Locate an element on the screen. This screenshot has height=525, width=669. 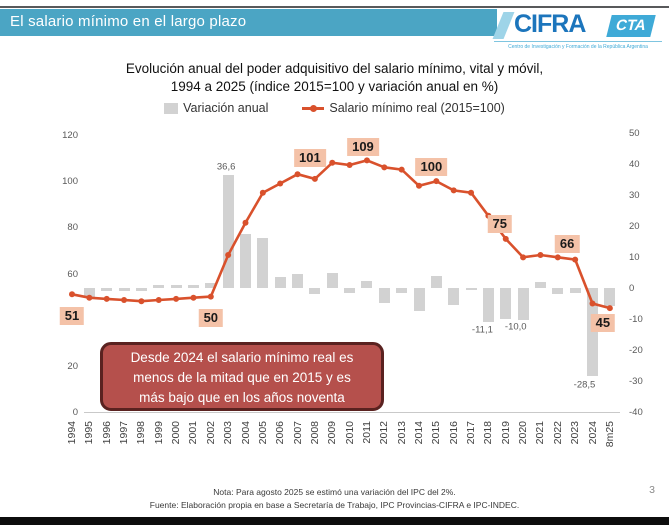
y-axis-left-tick: 60 is located at coordinates (72, 274).